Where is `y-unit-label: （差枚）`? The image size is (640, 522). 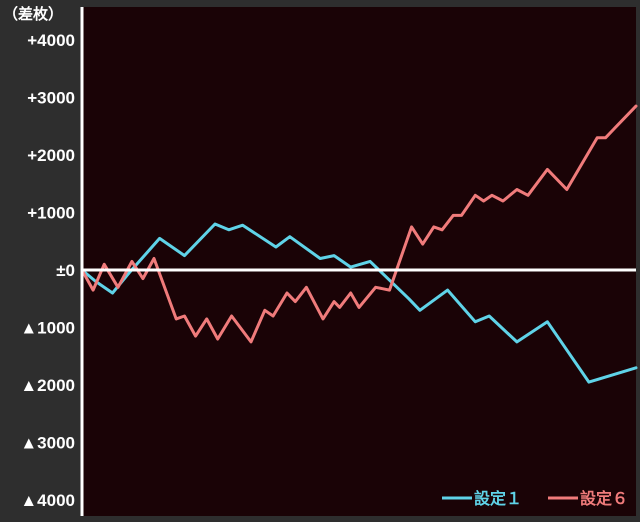
y-unit-label: （差枚） is located at coordinates (33, 14).